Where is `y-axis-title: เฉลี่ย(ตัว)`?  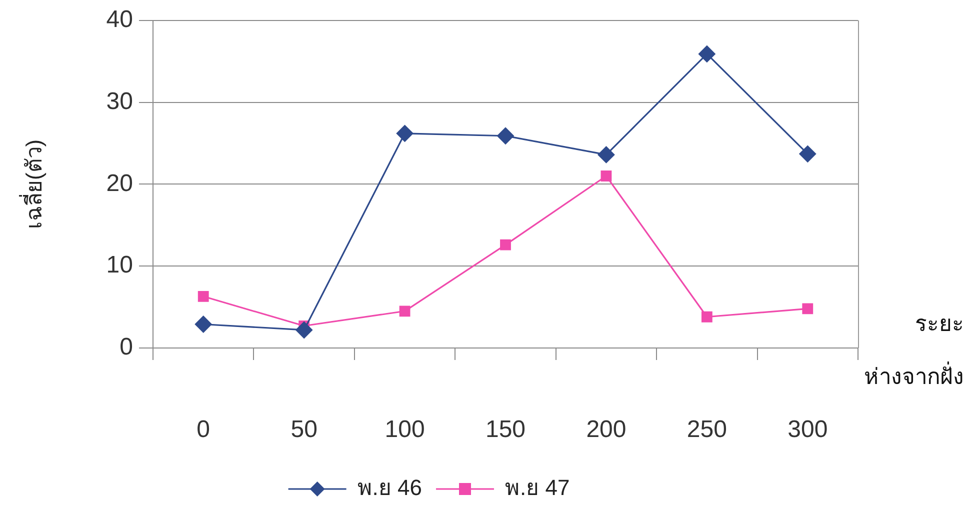
y-axis-title: เฉลี่ย(ตัว) is located at coordinates (32, 184).